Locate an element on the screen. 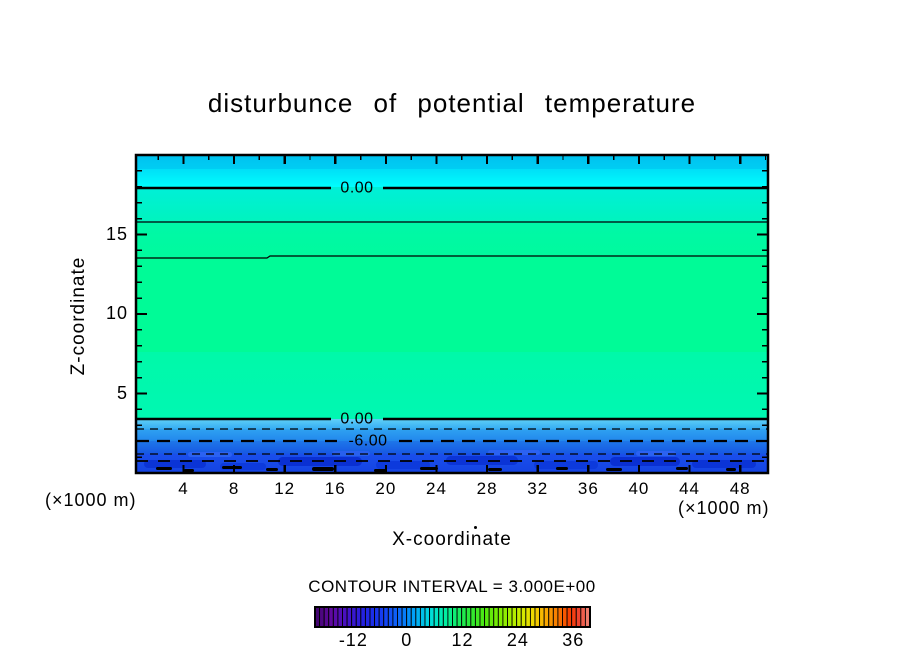  colorbar-tick-label: -12 is located at coordinates (353, 640).